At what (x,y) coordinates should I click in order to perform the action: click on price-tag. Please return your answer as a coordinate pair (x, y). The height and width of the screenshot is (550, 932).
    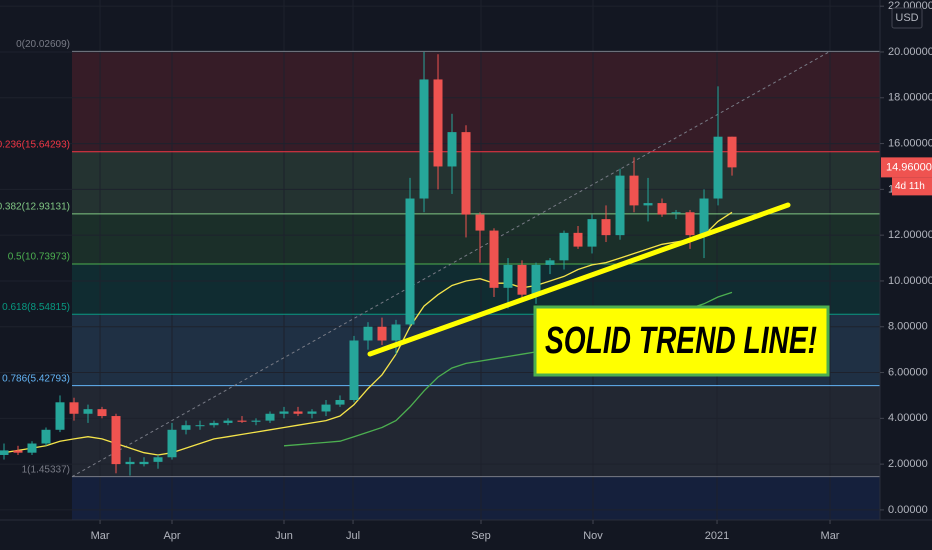
    Looking at the image, I should click on (906, 167).